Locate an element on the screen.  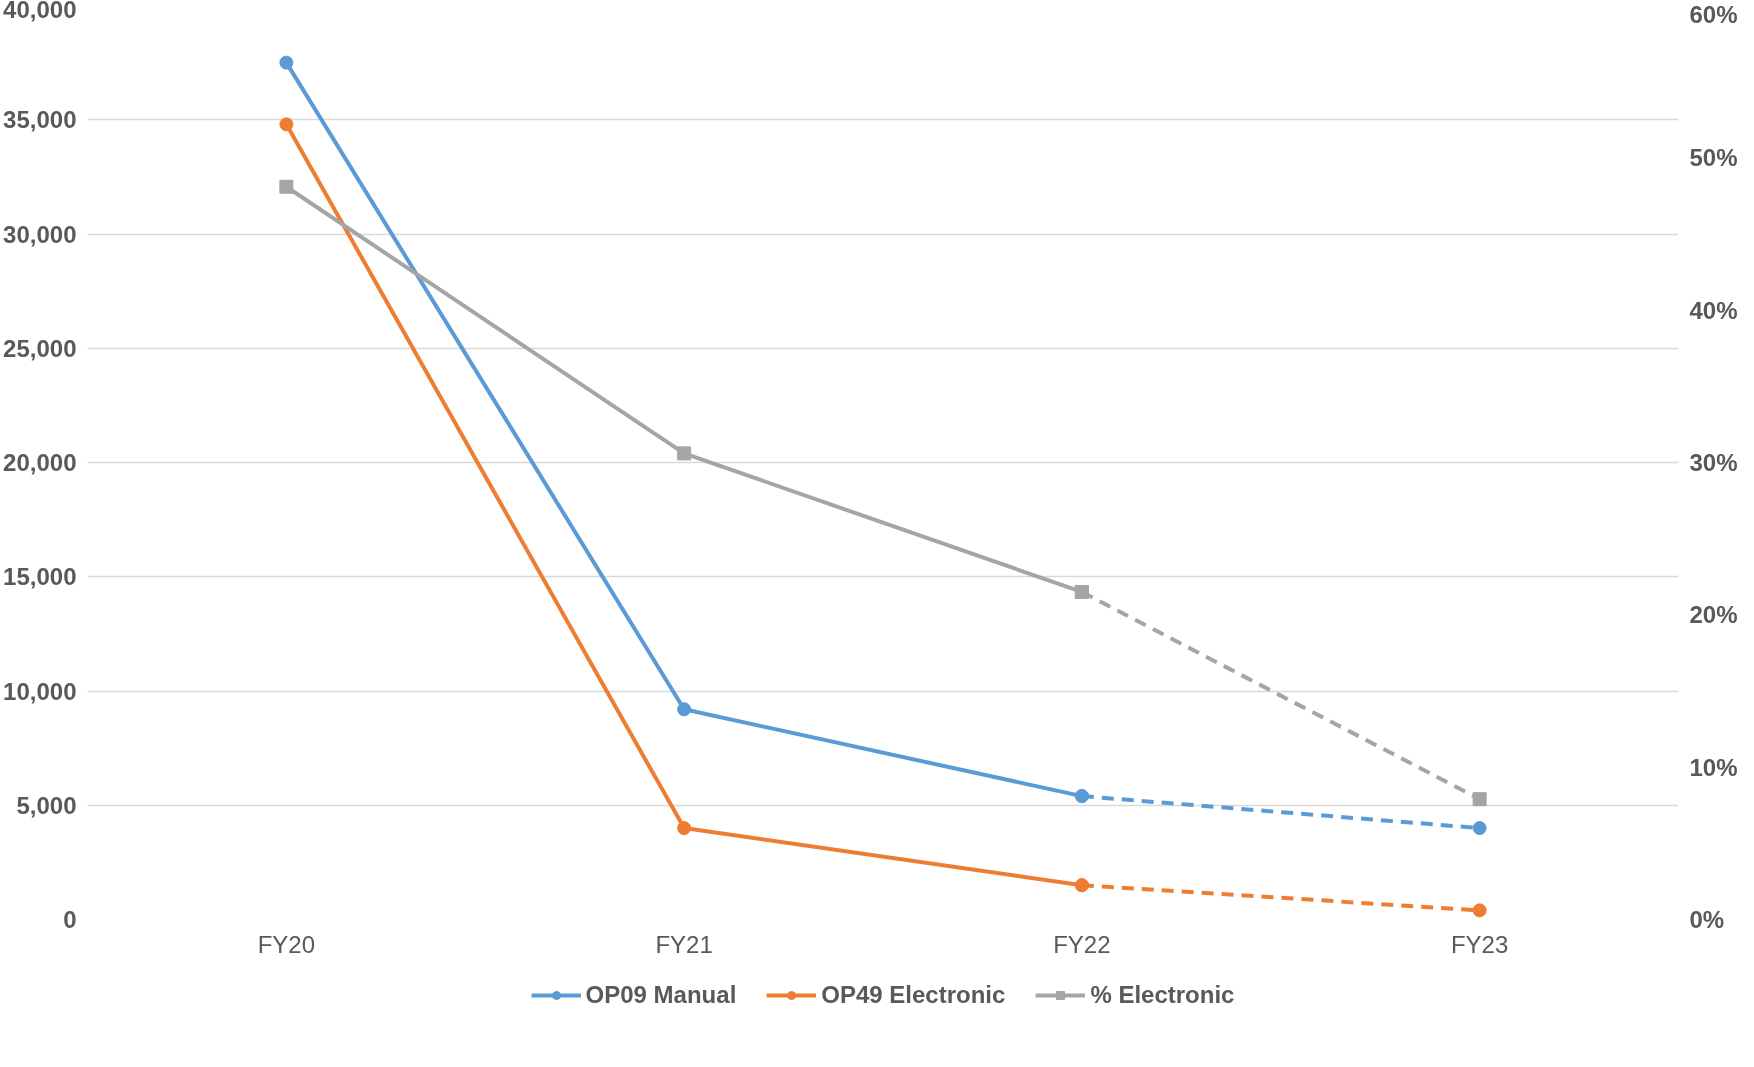
x-tick-label: FY21 is located at coordinates (684, 944).